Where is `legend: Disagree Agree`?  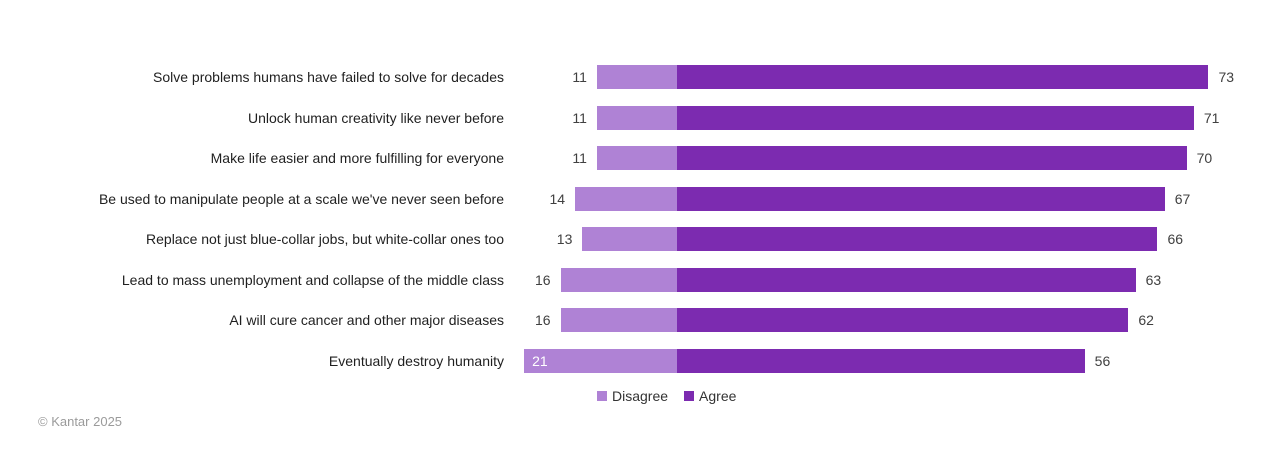 legend: Disagree Agree is located at coordinates (666, 396).